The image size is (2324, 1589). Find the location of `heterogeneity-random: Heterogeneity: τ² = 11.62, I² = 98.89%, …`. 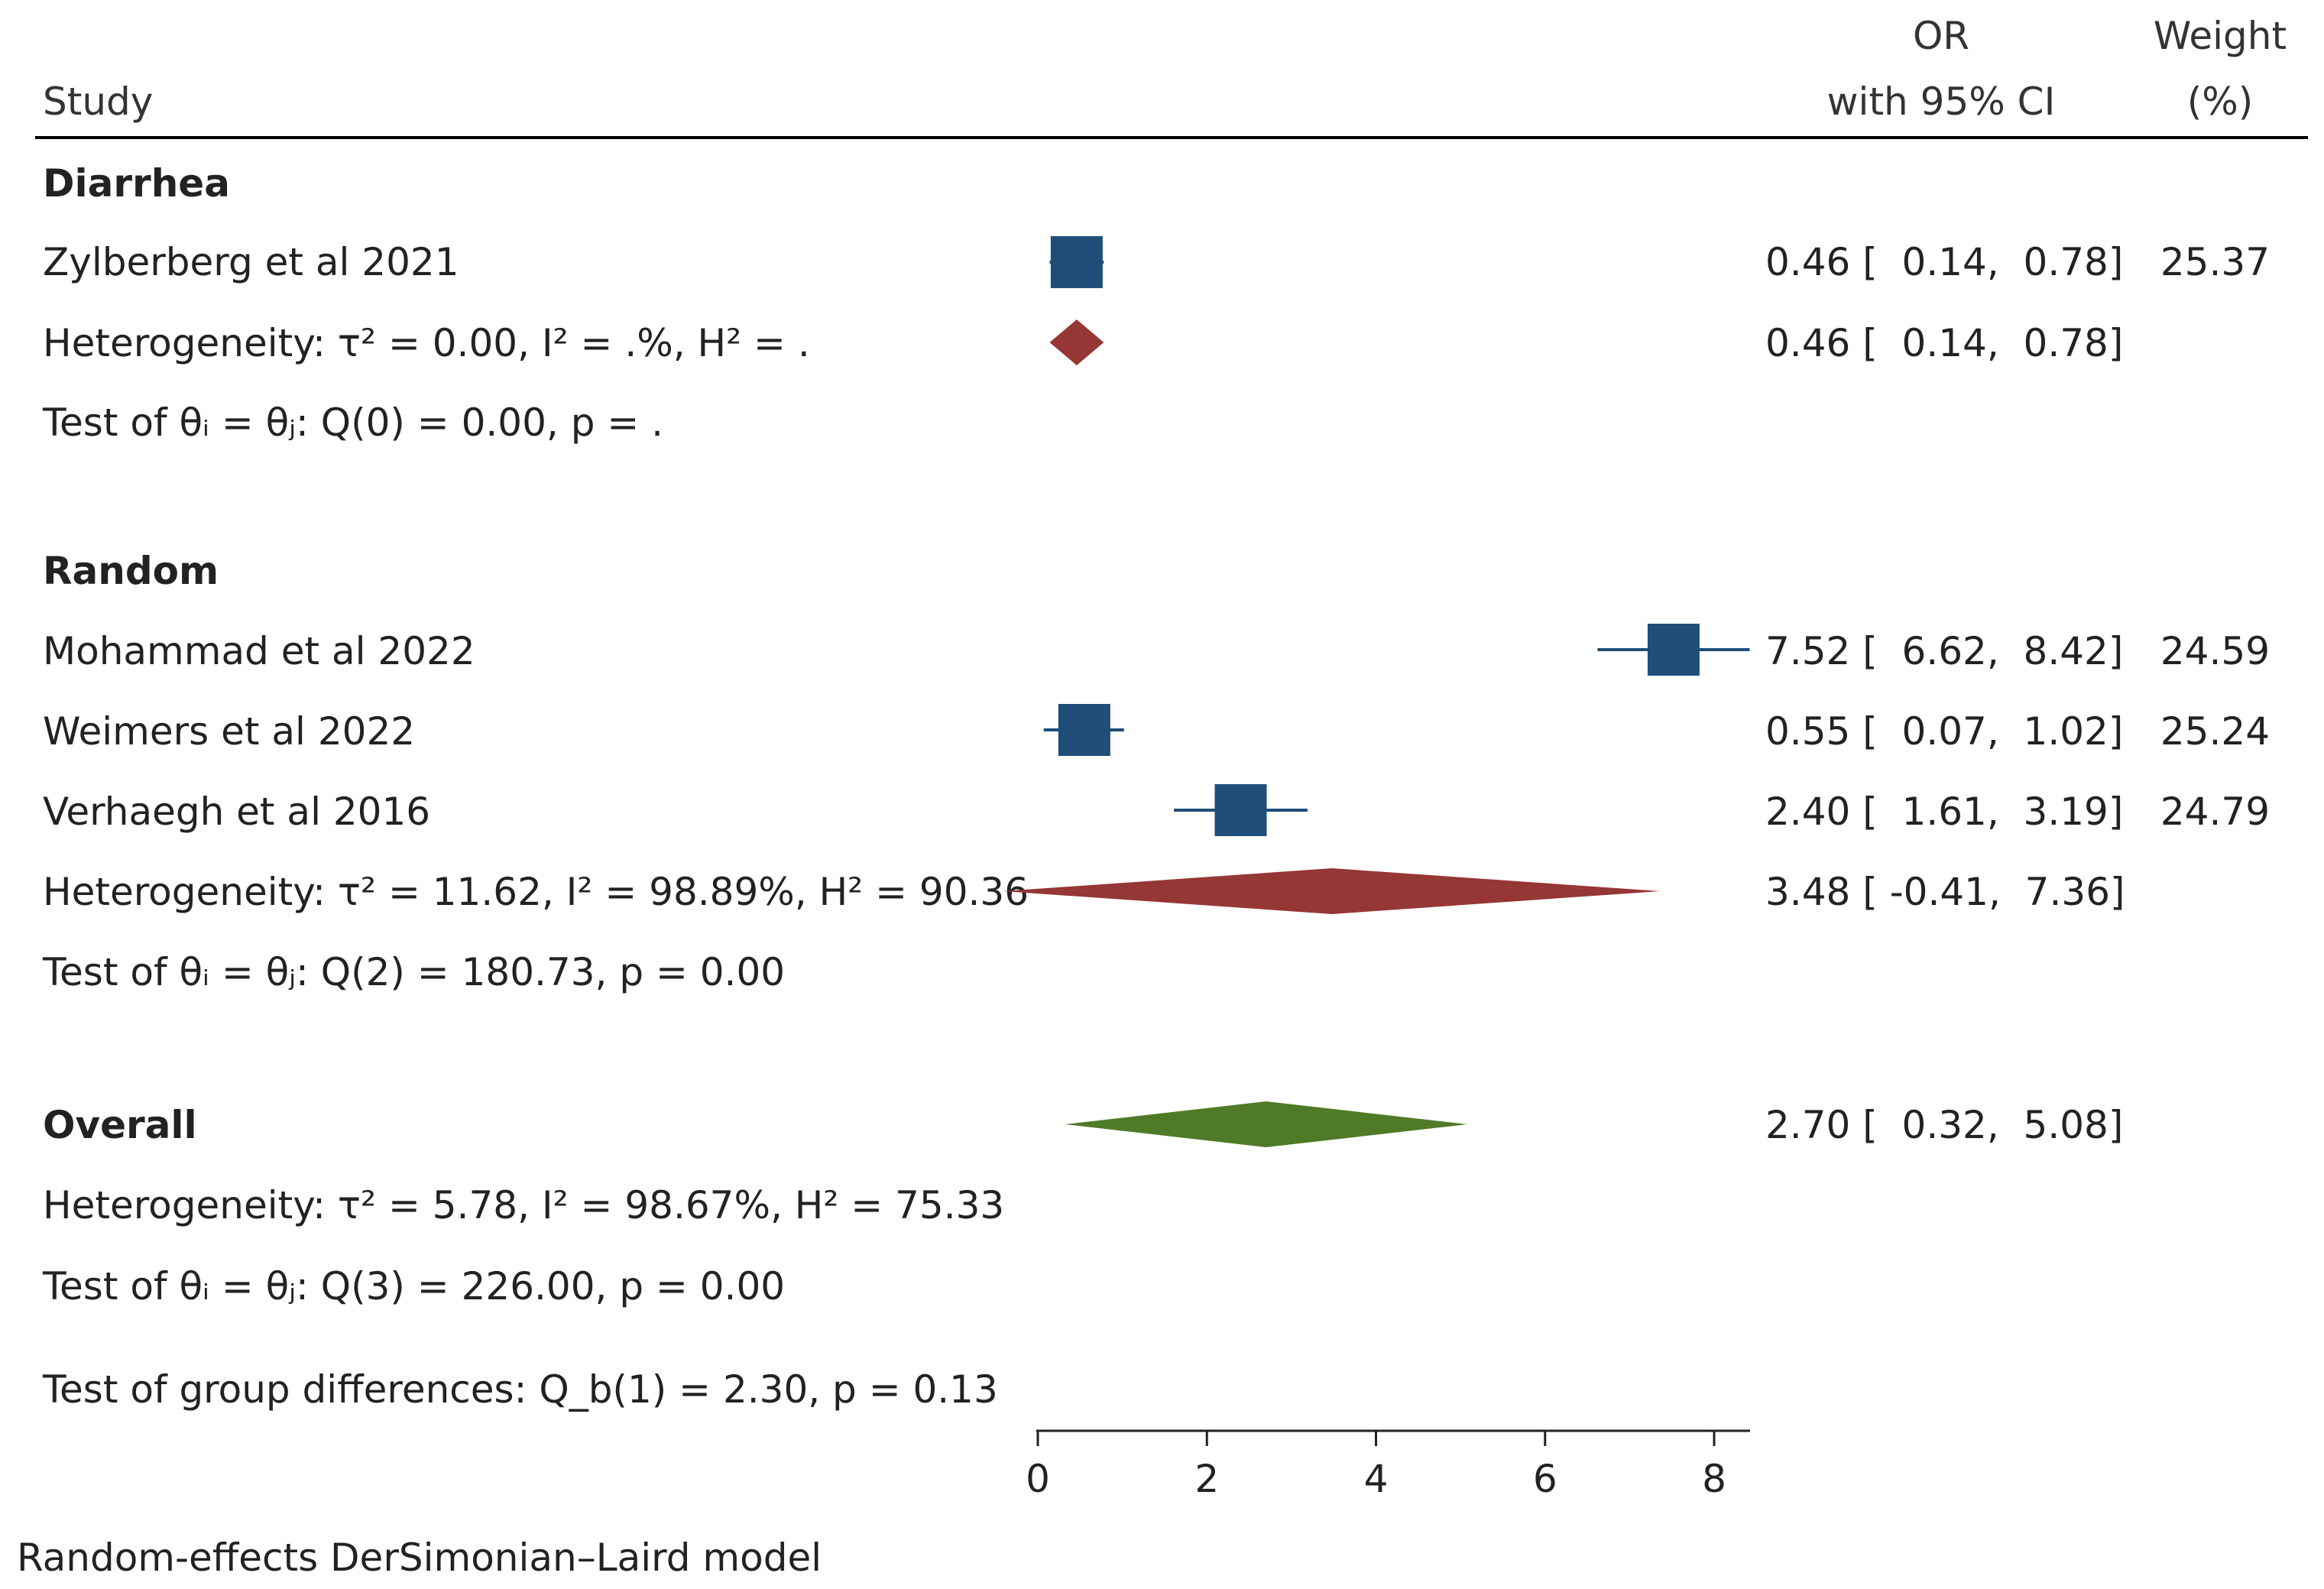

heterogeneity-random: Heterogeneity: τ² = 11.62, I² = 98.89%, … is located at coordinates (536, 892).